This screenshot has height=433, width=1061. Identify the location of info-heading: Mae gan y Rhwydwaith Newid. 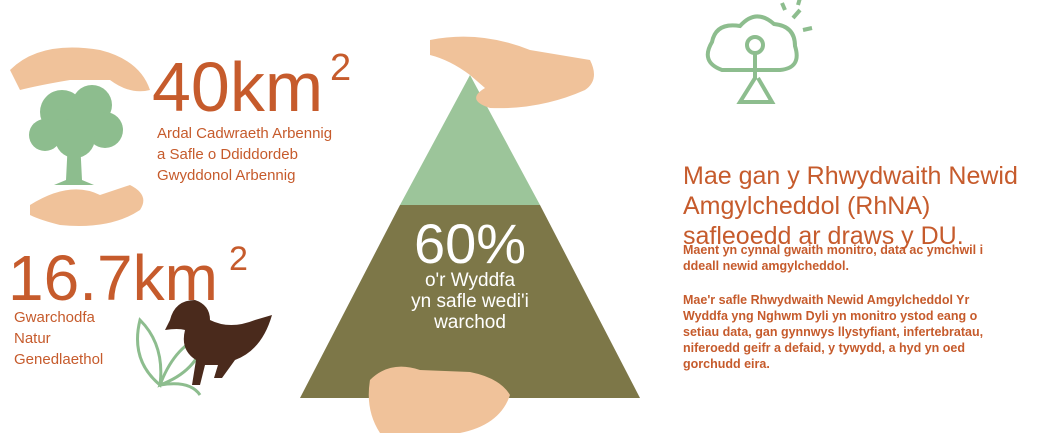
(850, 176).